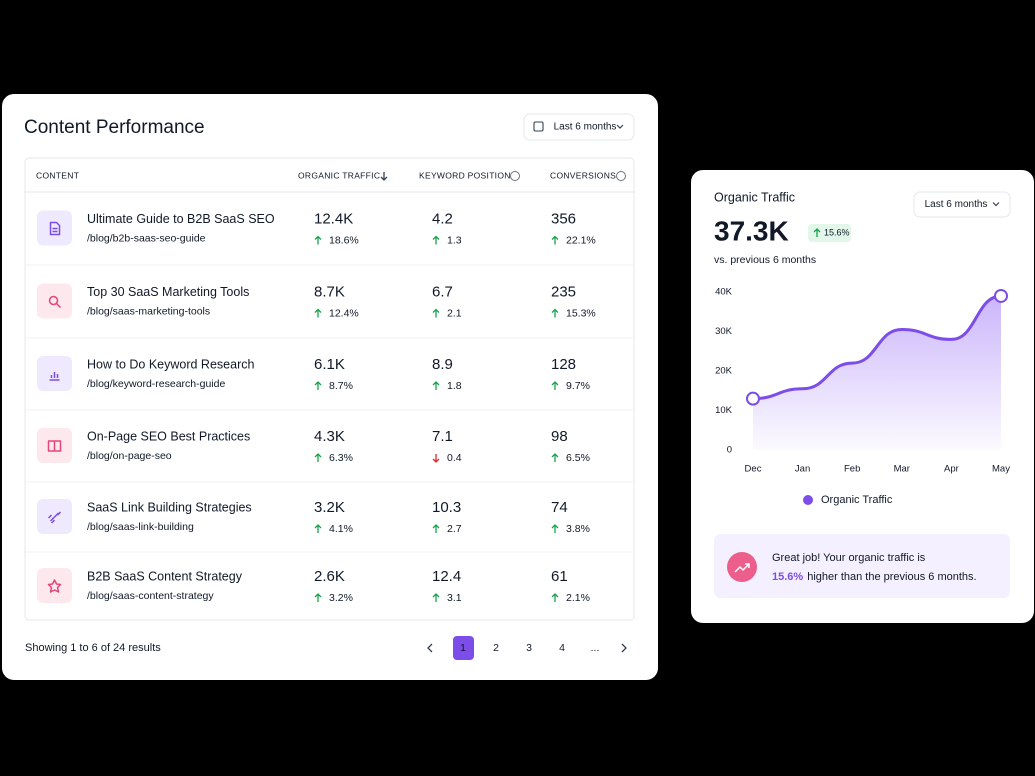 This screenshot has height=776, width=1035. I want to click on metric-value: 12.4, so click(446, 576).